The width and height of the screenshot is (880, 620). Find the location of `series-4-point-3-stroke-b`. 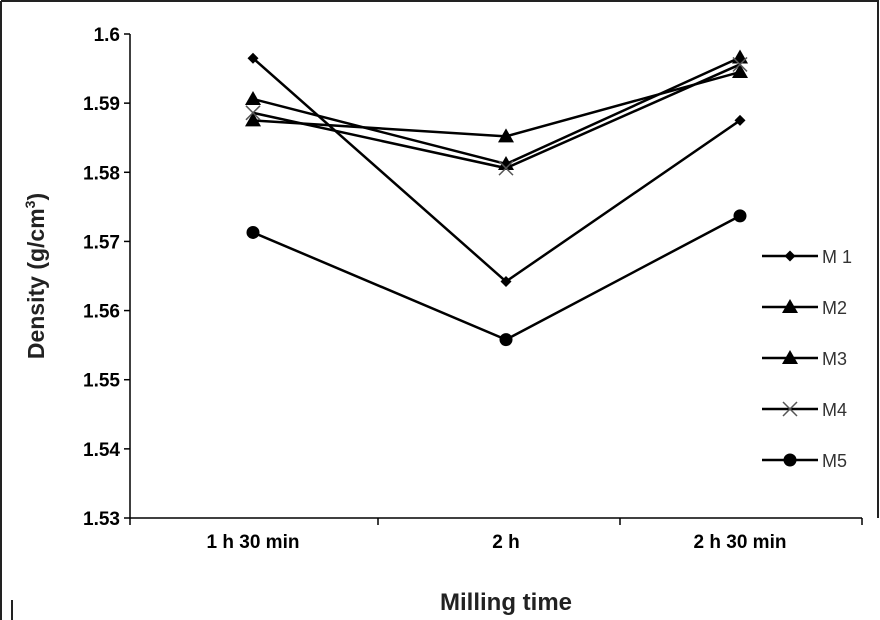

series-4-point-3-stroke-b is located at coordinates (740, 64).